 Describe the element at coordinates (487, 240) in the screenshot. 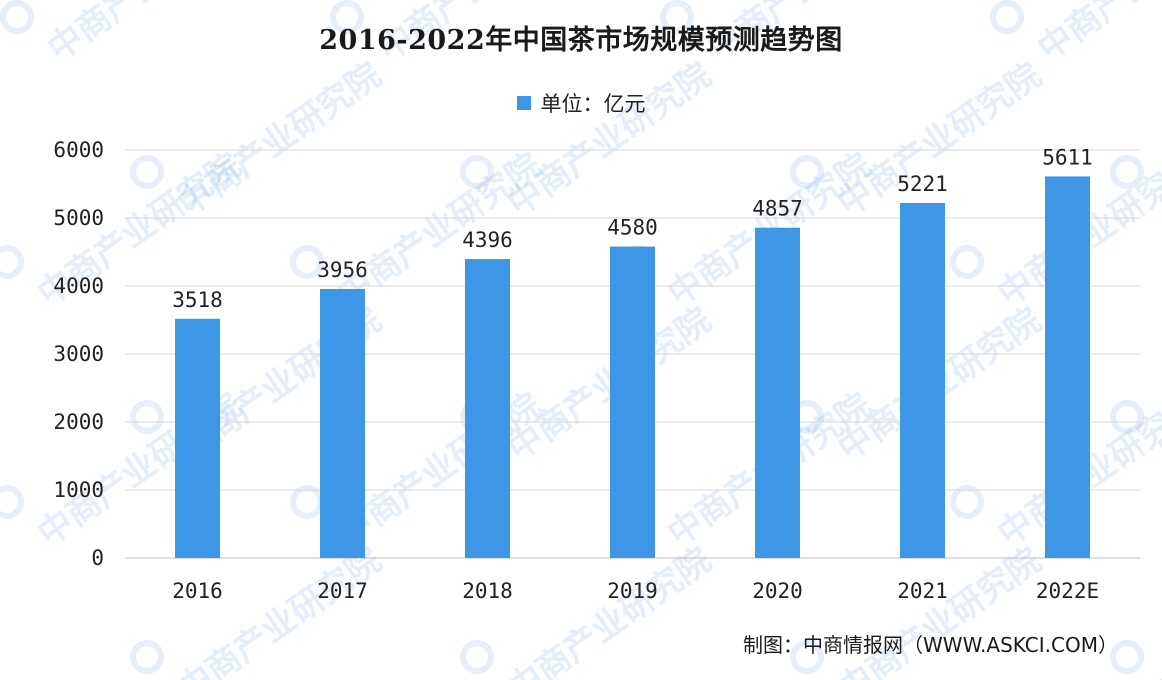

I see `data-label-2018: 4396` at that location.